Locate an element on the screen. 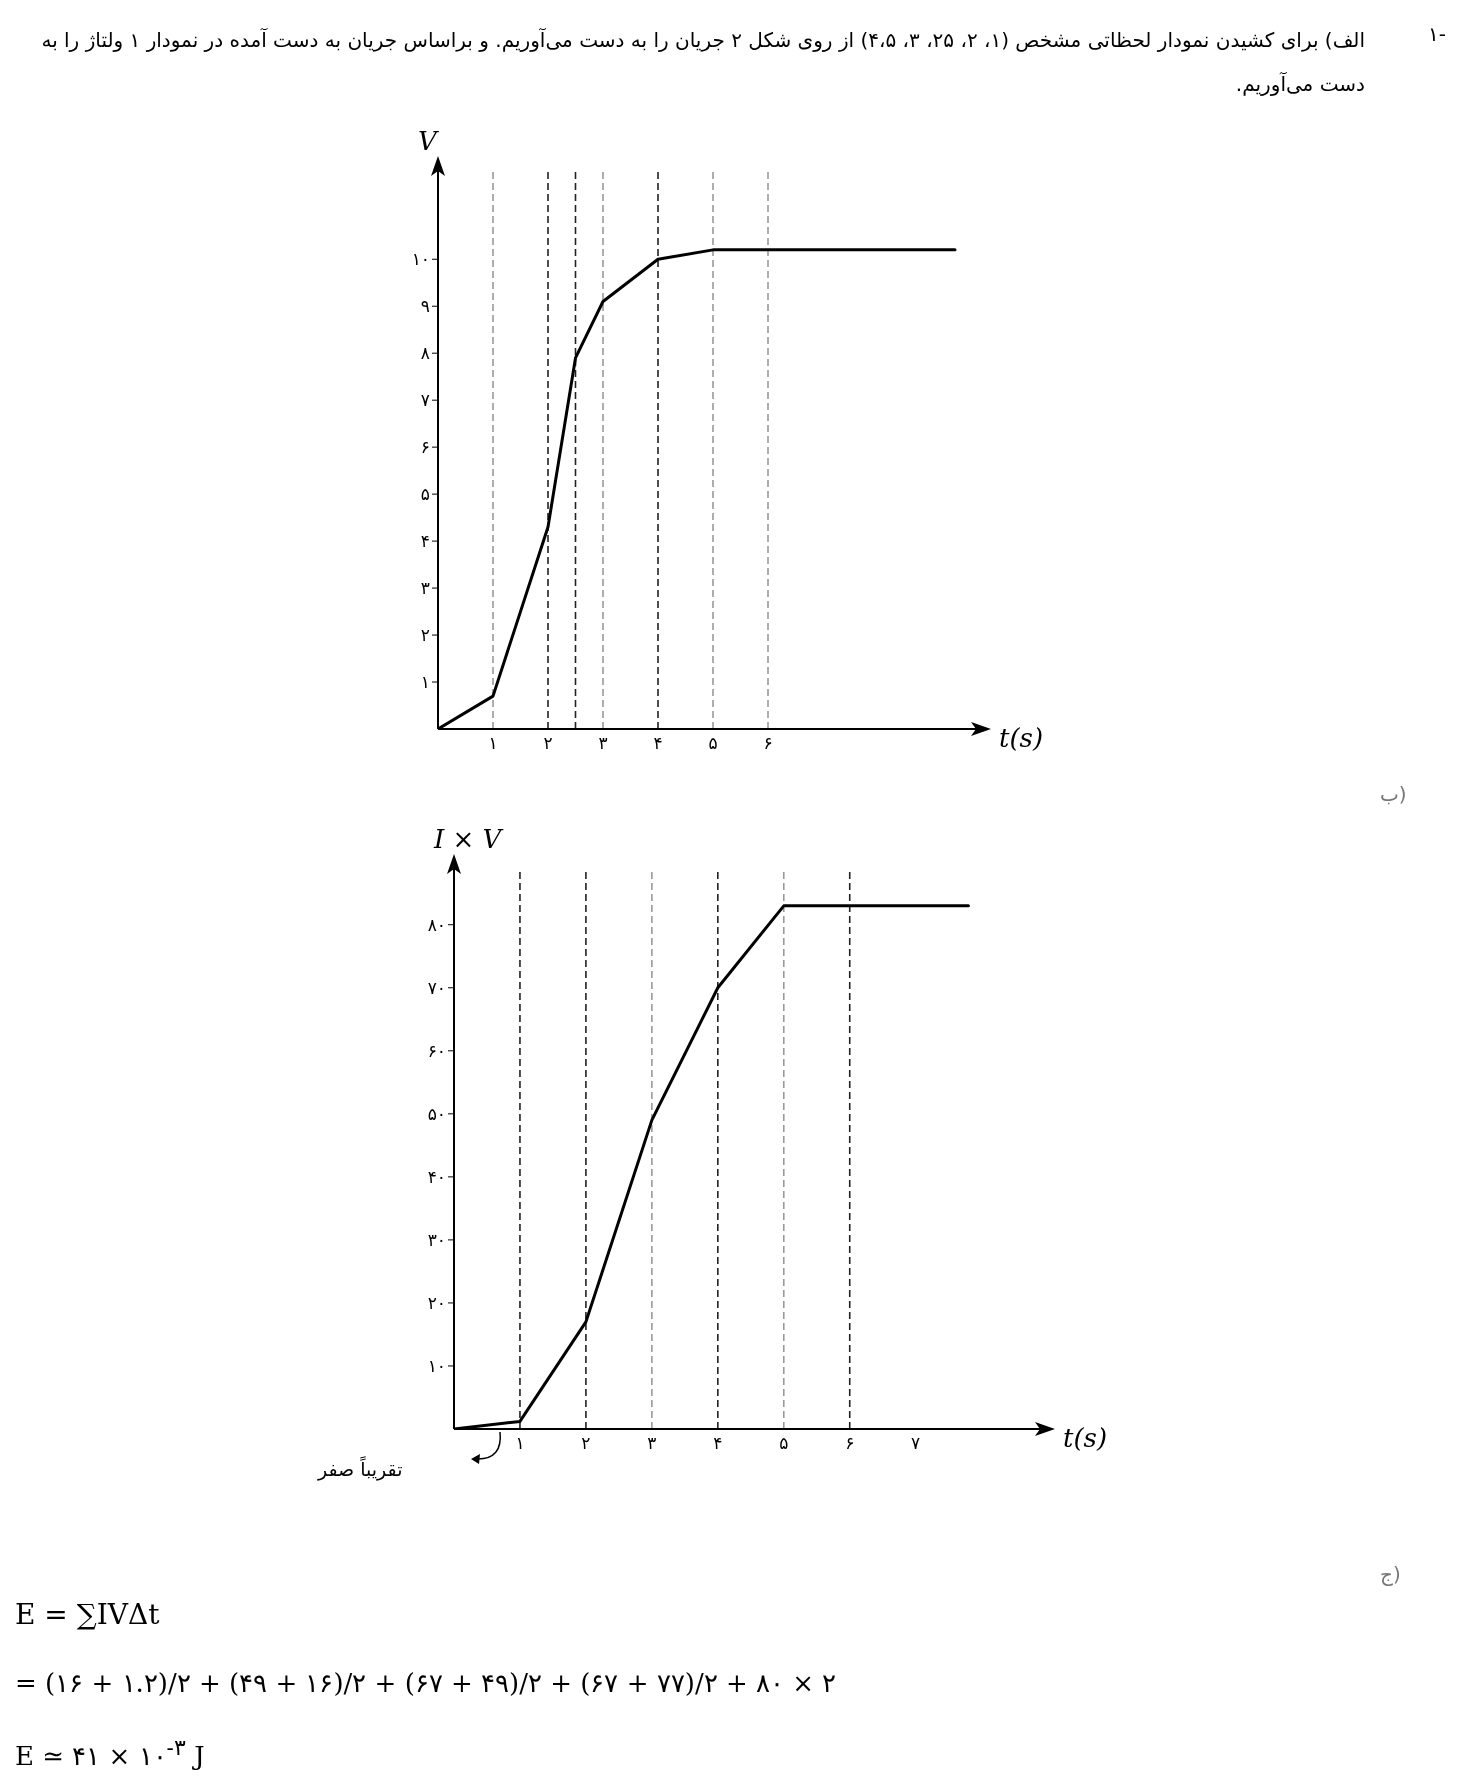  y-tick-label: ۴ is located at coordinates (425, 541).